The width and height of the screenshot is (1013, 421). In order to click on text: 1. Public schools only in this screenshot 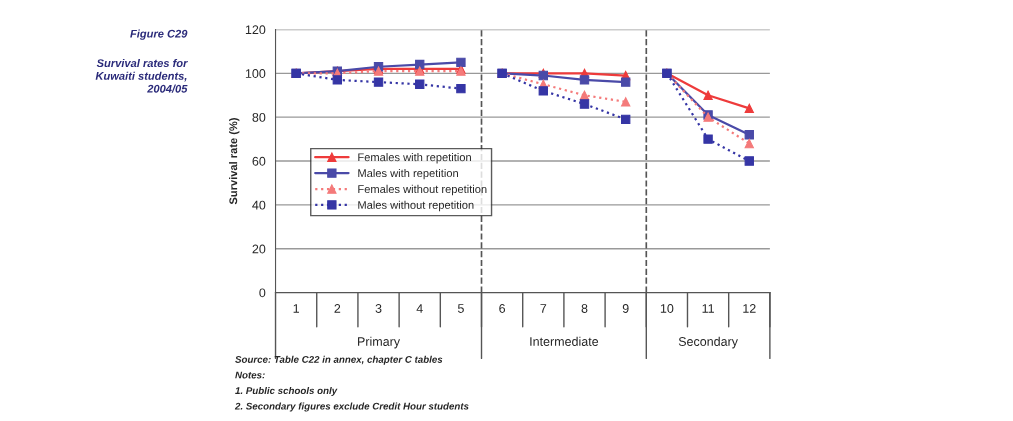, I will do `click(286, 391)`.